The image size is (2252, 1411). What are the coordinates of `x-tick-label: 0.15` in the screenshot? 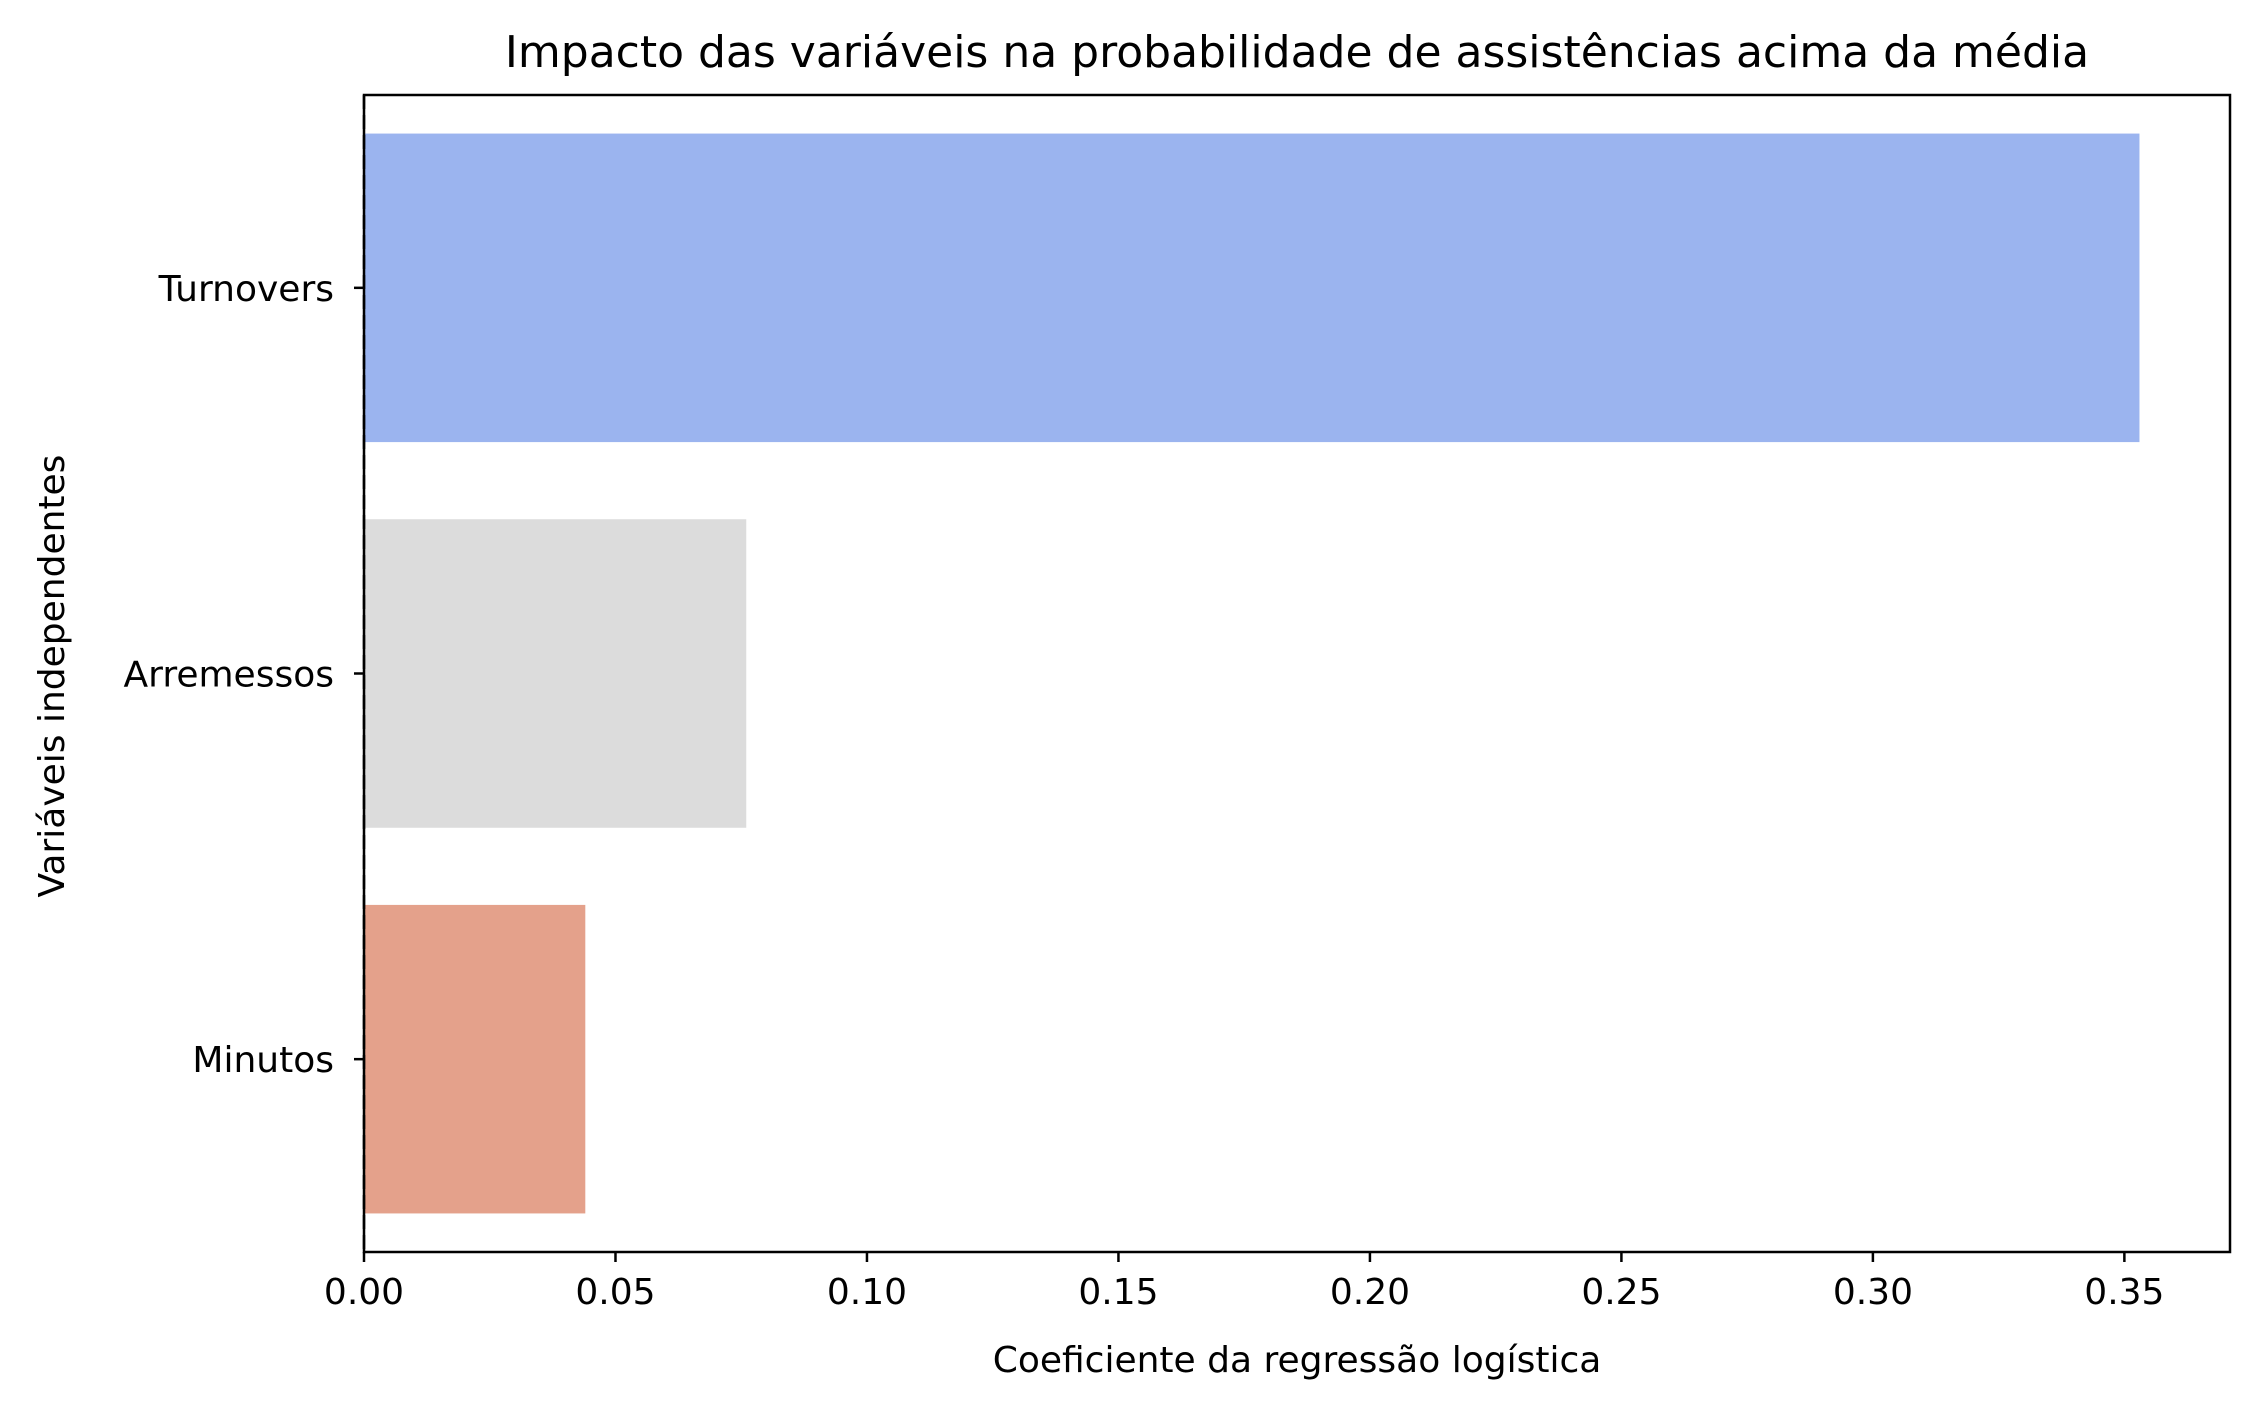 It's located at (1118, 1292).